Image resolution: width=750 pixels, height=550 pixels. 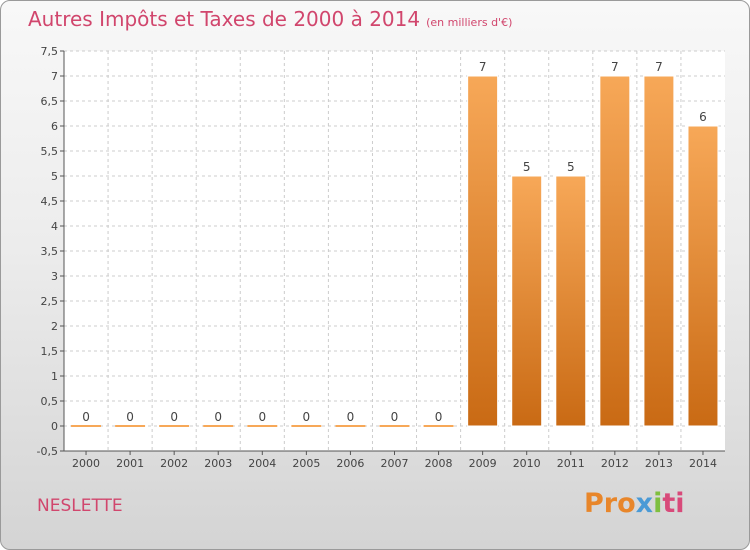 I want to click on data-label-2007: 0, so click(x=395, y=417).